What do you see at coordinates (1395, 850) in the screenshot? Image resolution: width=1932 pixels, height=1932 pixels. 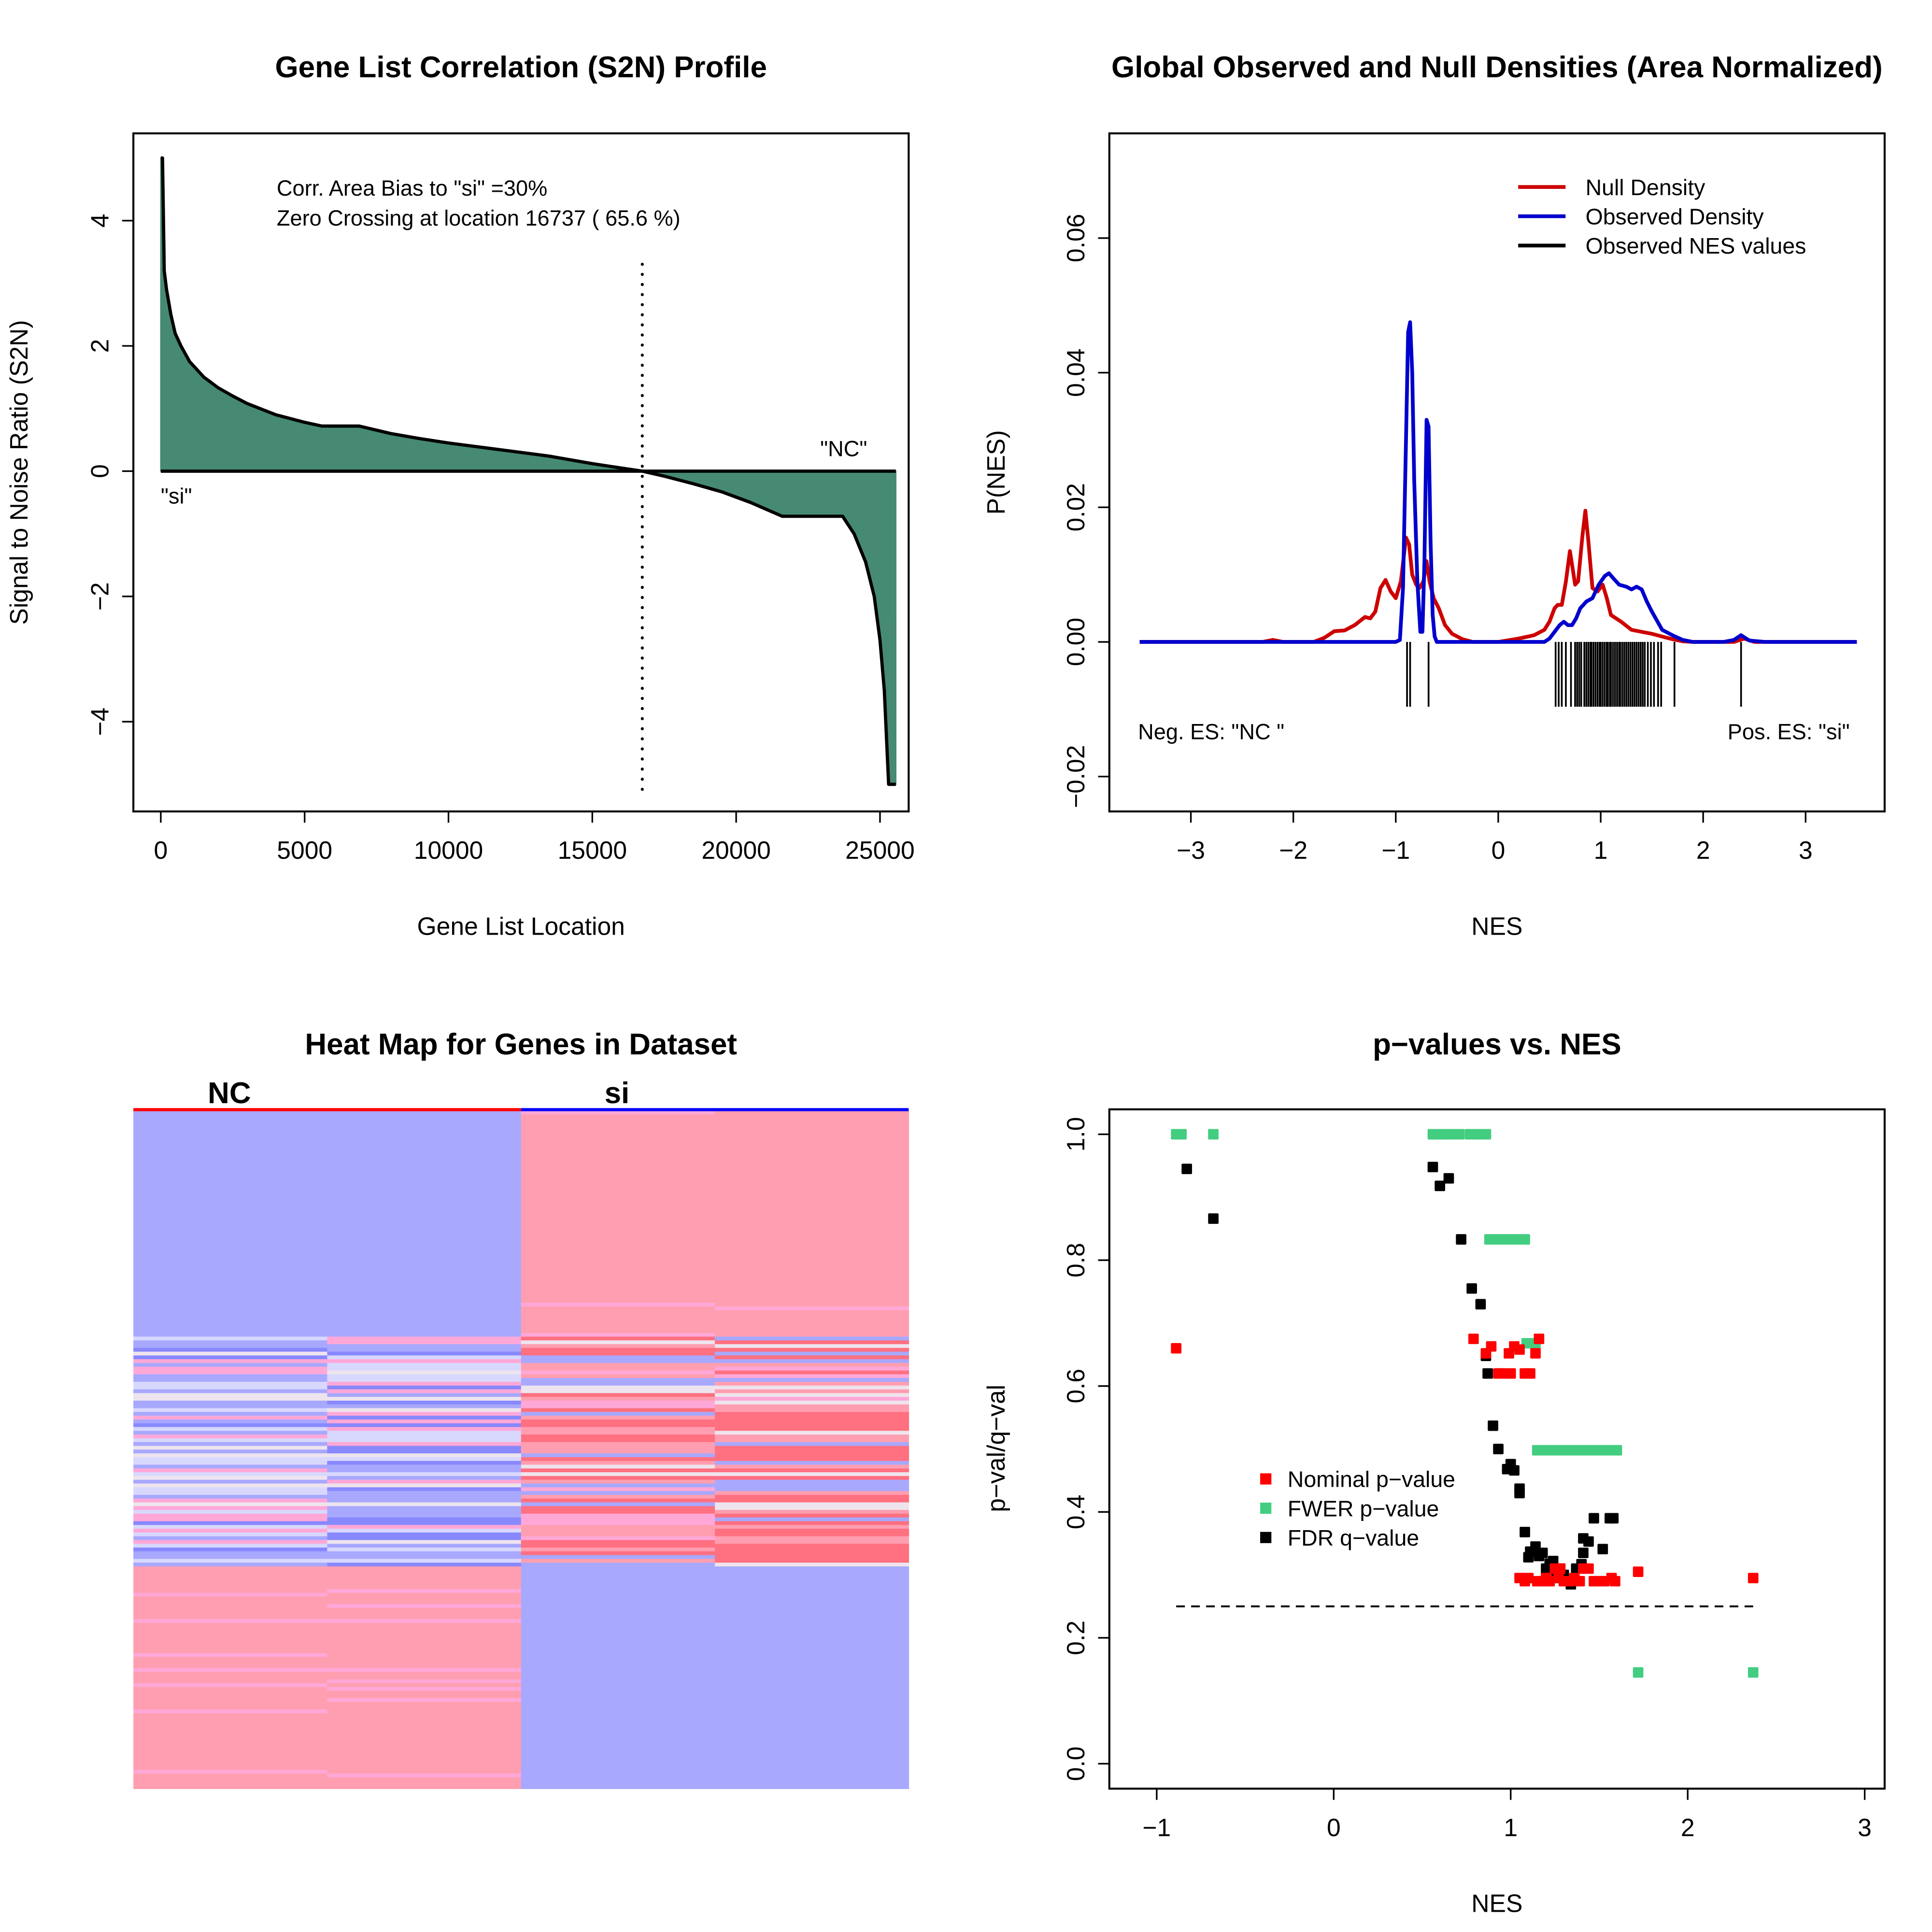 I see `x-tick-label: −1` at bounding box center [1395, 850].